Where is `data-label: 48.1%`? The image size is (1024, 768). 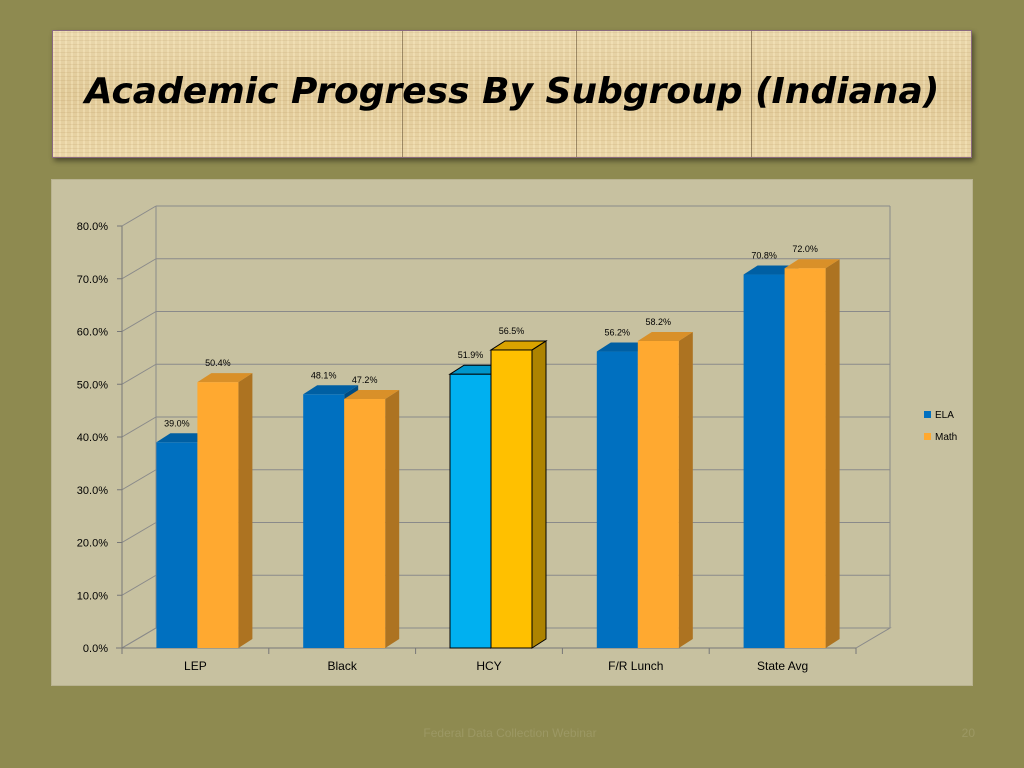
data-label: 48.1% is located at coordinates (324, 375).